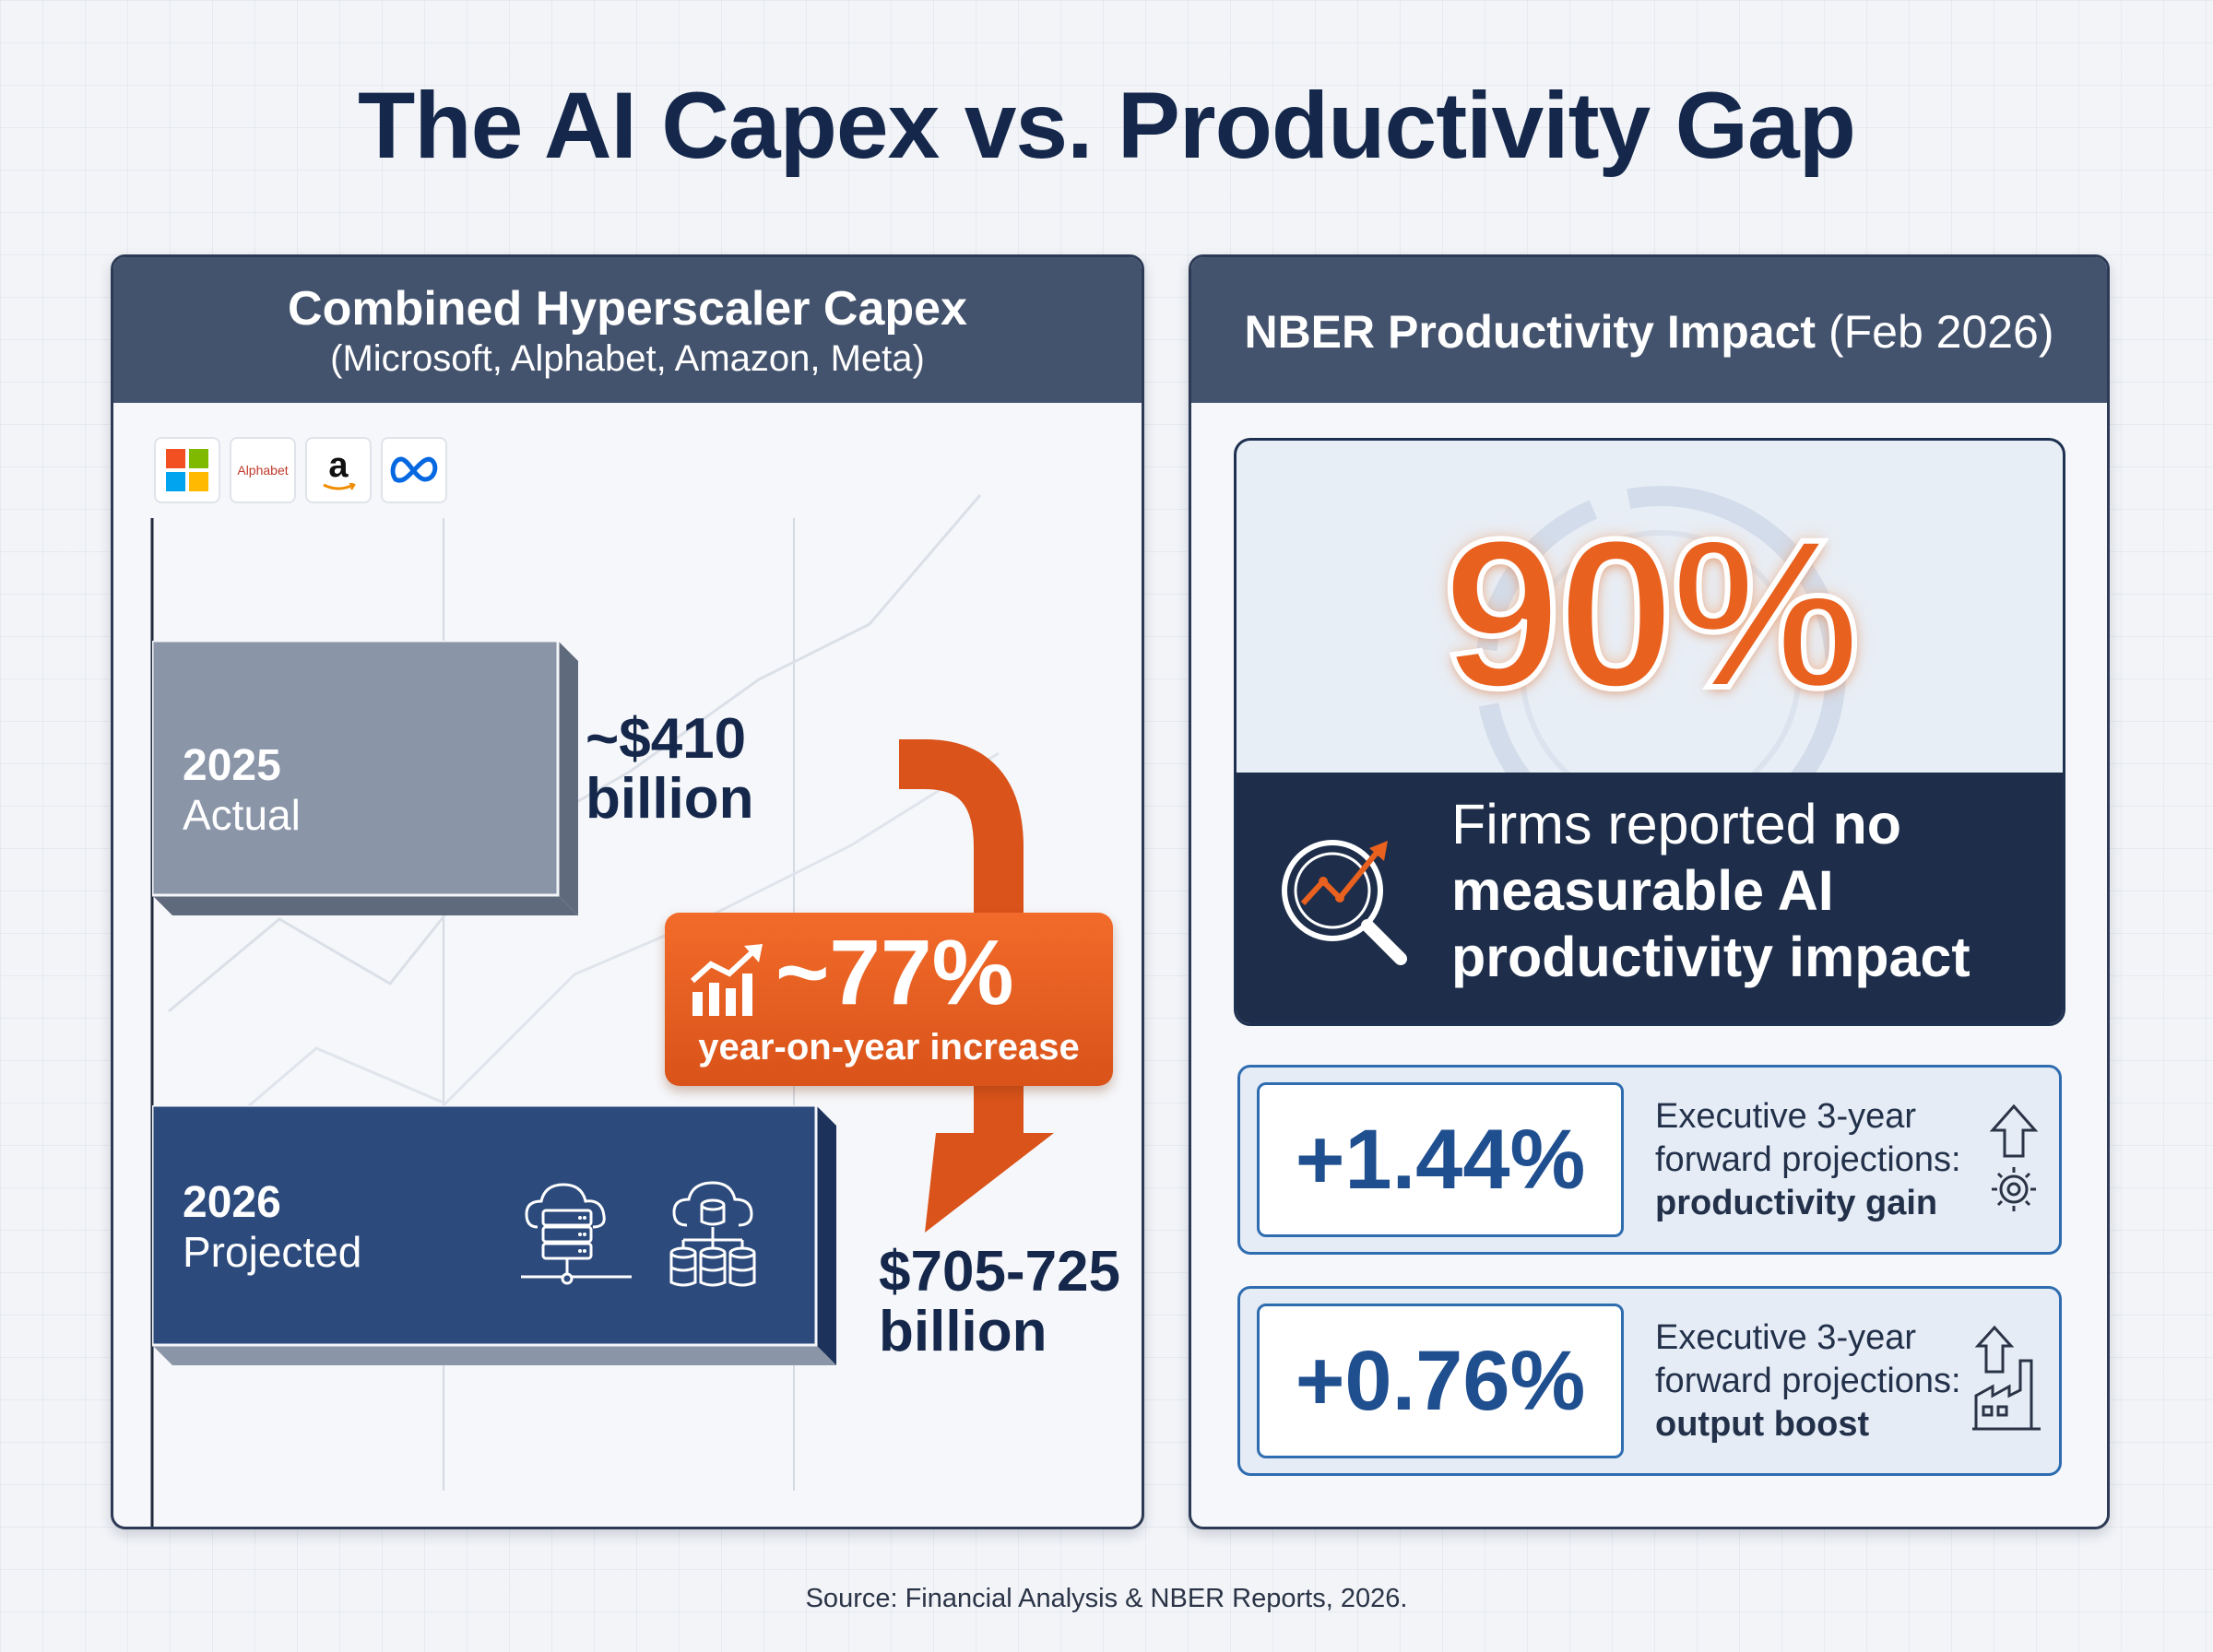 The height and width of the screenshot is (1652, 2213). I want to click on nber-title-main: NBER Productivity Impact, so click(1530, 332).